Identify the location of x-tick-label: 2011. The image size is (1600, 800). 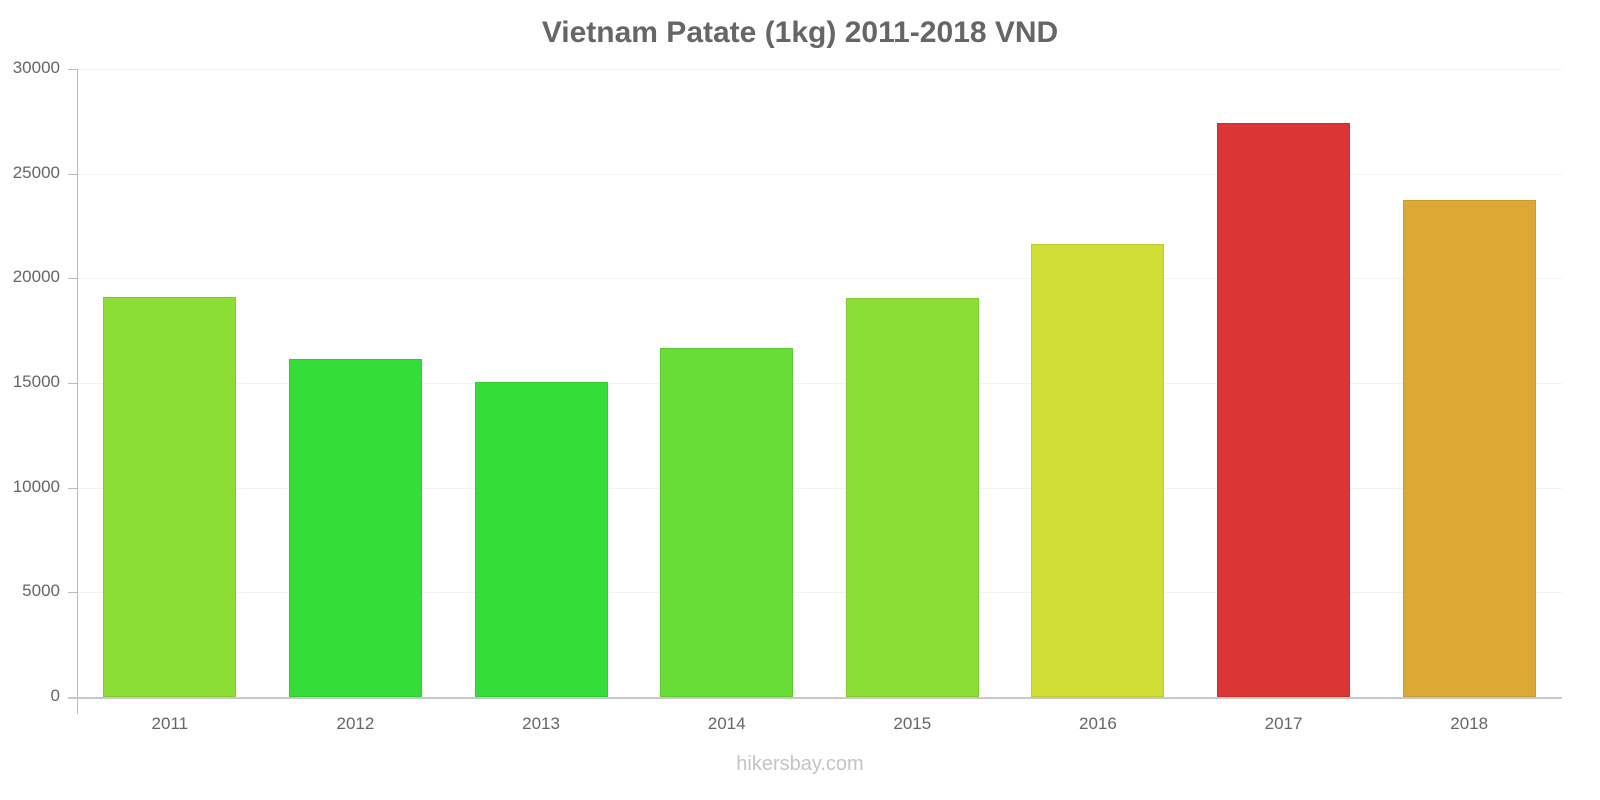
(170, 723).